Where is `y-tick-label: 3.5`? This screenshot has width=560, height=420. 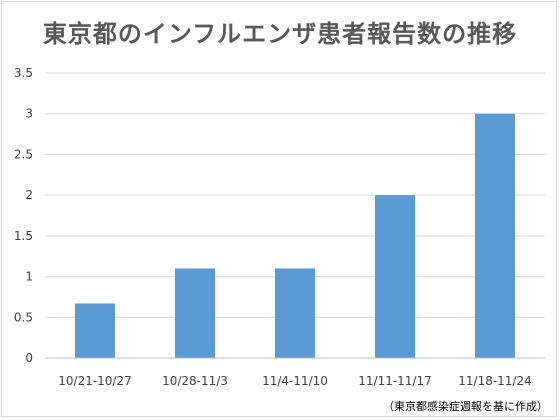 y-tick-label: 3.5 is located at coordinates (23, 73).